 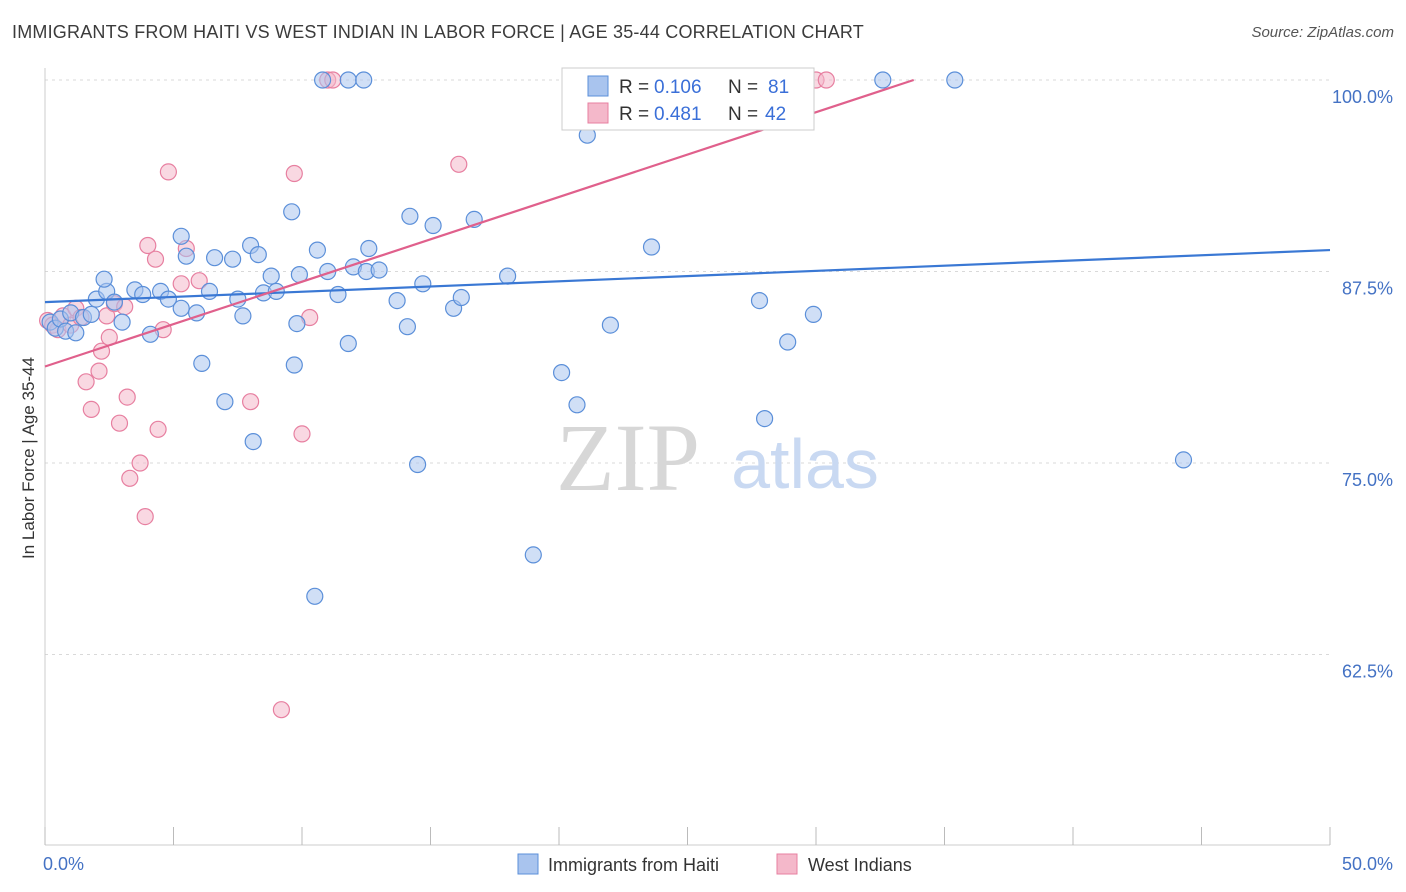 I want to click on bottom-legend-swatch-haiti, so click(x=528, y=864).